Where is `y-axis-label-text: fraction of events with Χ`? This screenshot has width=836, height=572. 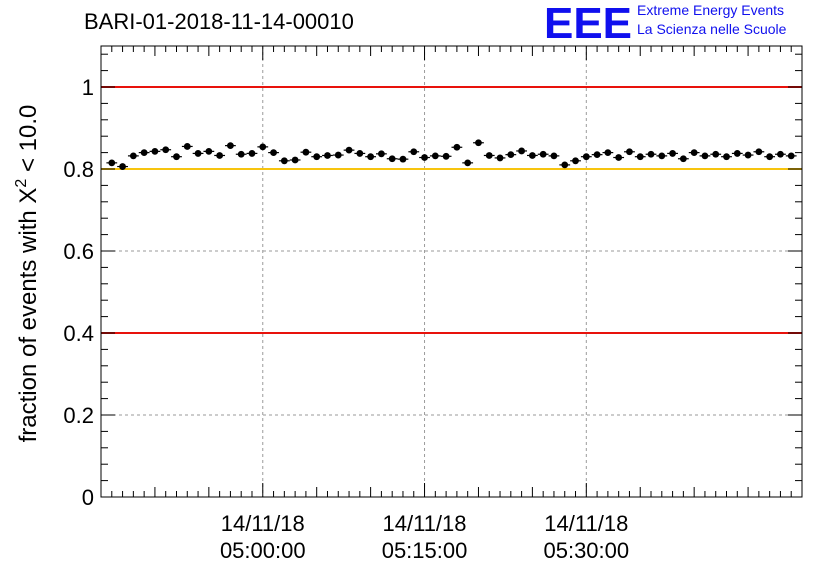 y-axis-label-text: fraction of events with Χ is located at coordinates (28, 315).